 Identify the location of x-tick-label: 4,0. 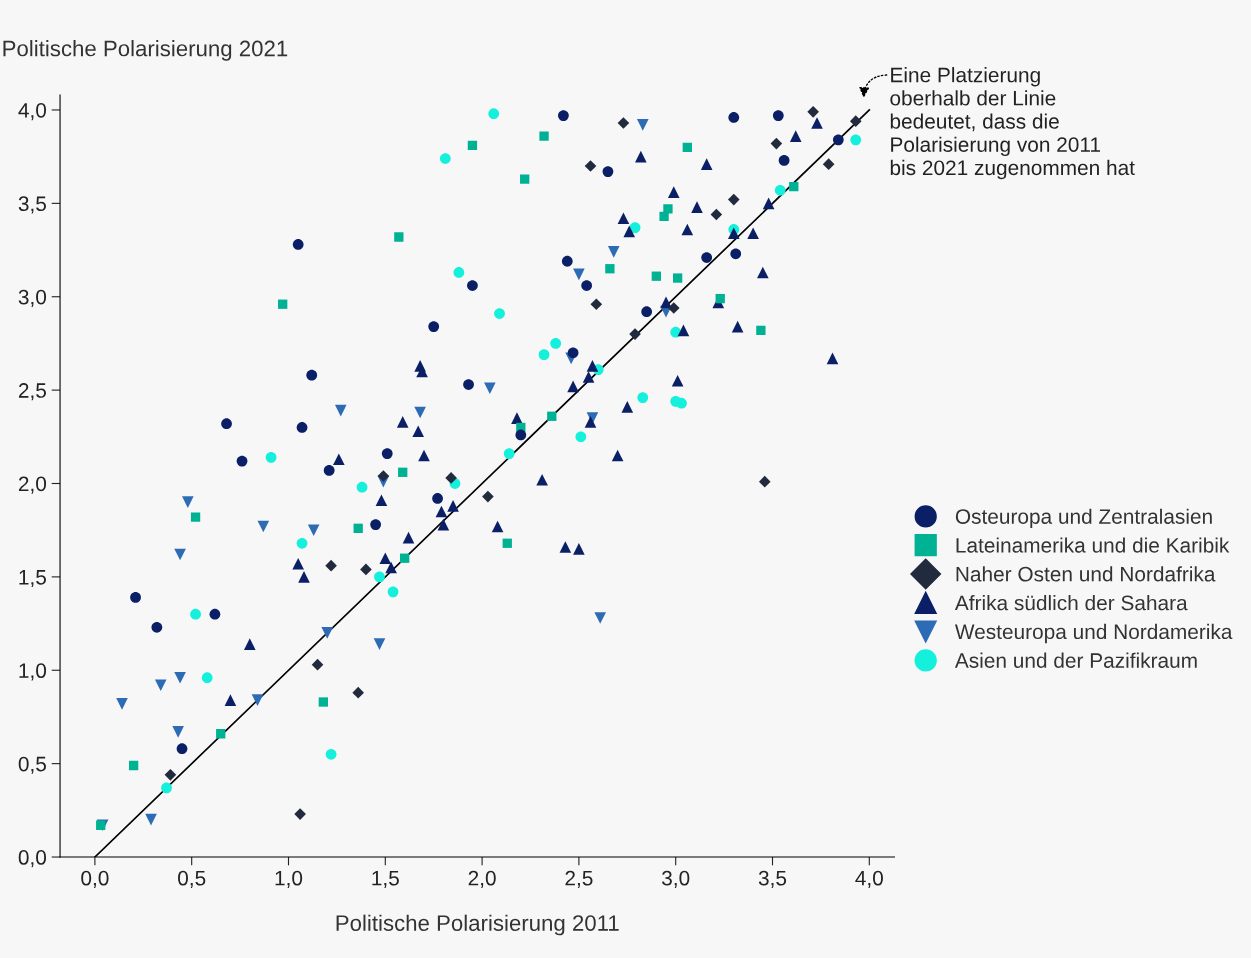
(869, 879).